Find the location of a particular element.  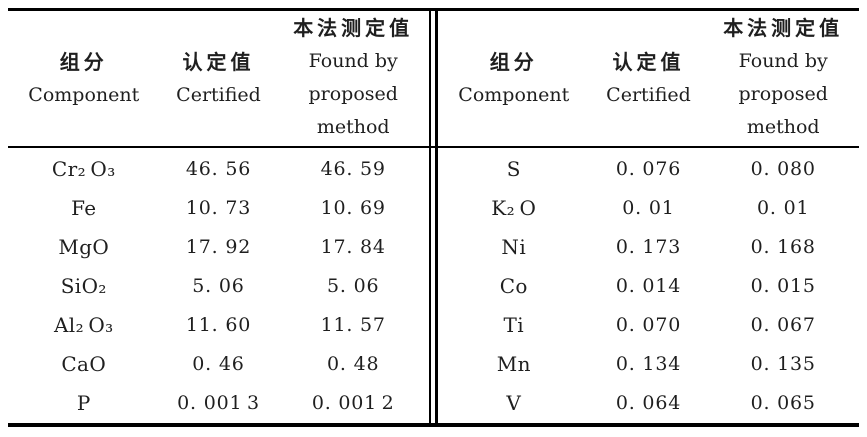

found-value: 0. 168 is located at coordinates (783, 246).